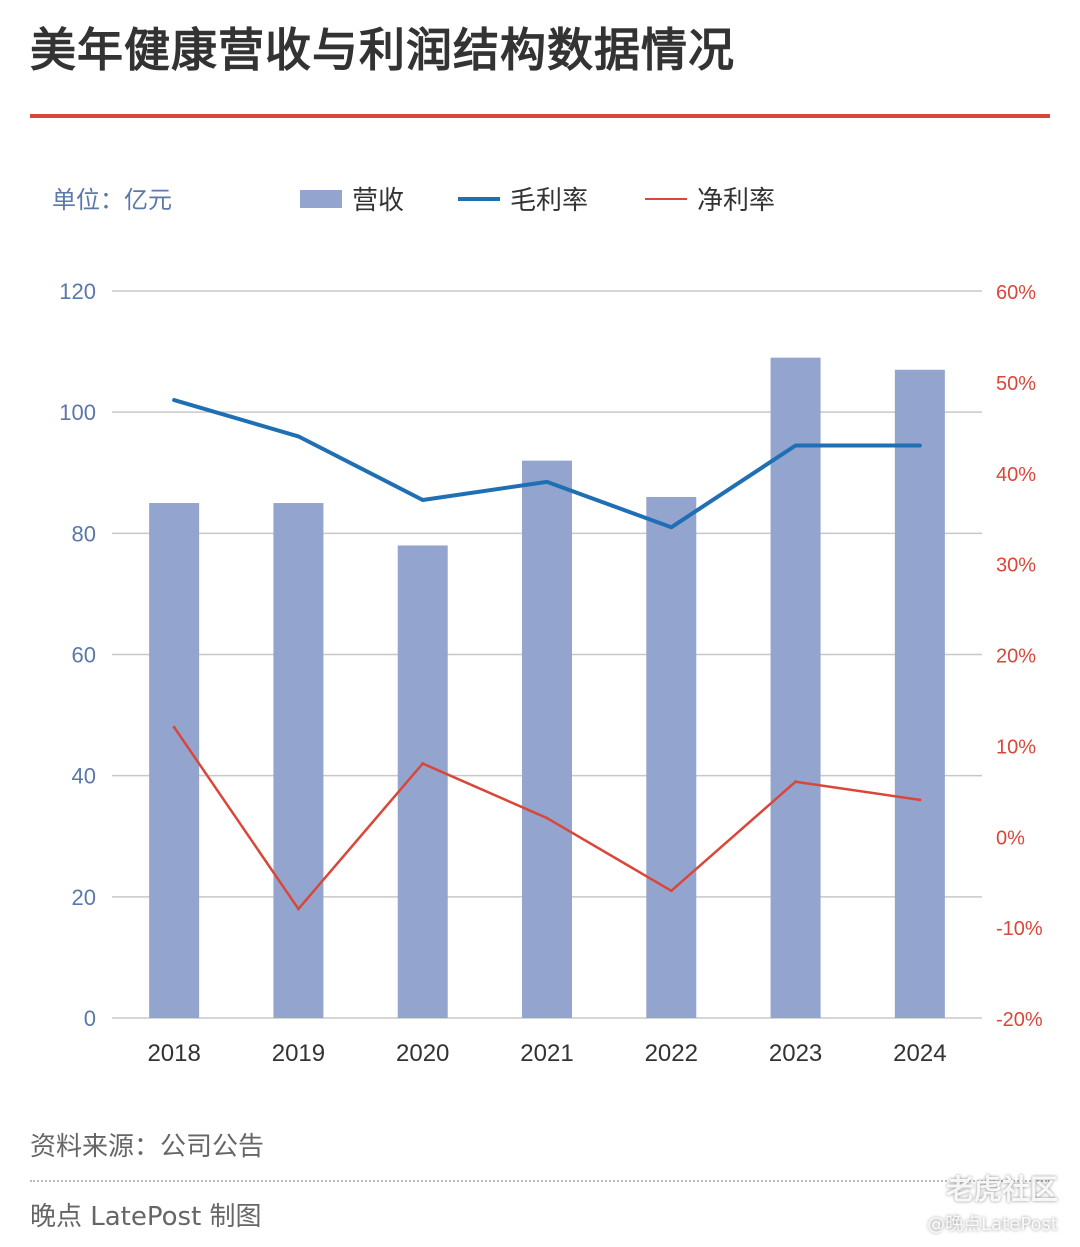 This screenshot has height=1247, width=1080. Describe the element at coordinates (1019, 1020) in the screenshot. I see `right-axis-tick-label: -20%` at that location.